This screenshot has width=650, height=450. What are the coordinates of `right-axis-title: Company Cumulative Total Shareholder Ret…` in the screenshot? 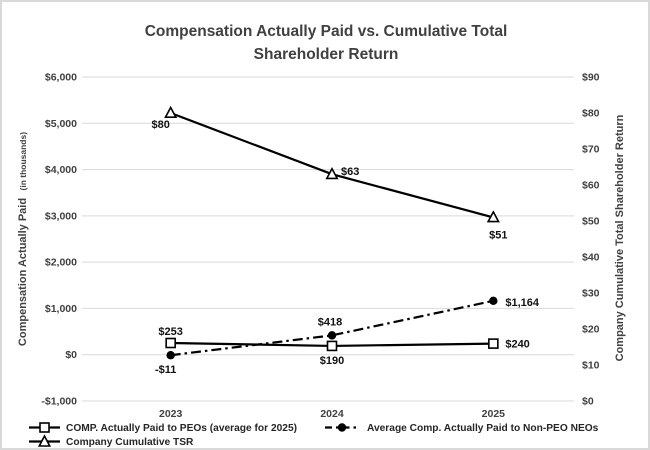 It's located at (620, 237).